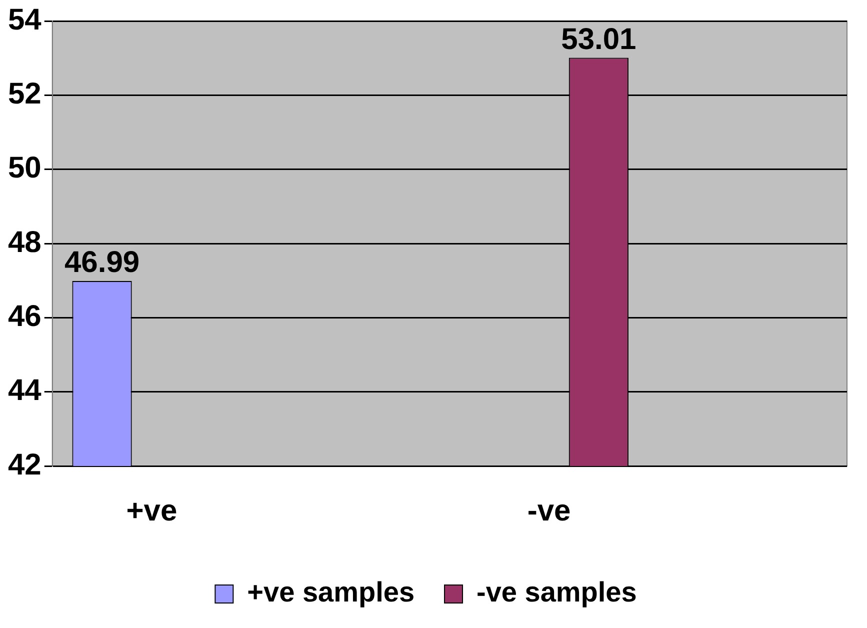  I want to click on legend-label: -ve samples, so click(556, 592).